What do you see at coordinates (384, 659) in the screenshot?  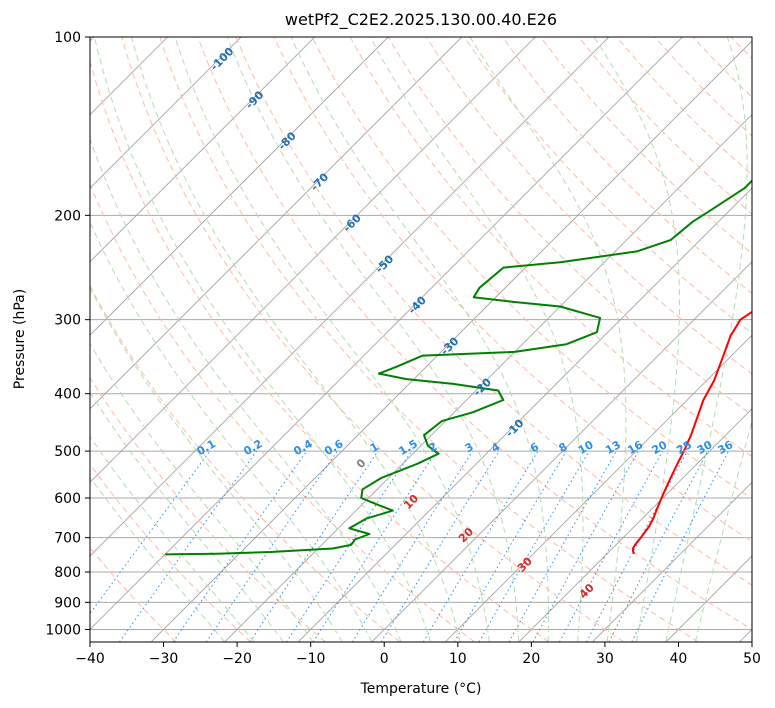 I see `x-tick-label: 0` at bounding box center [384, 659].